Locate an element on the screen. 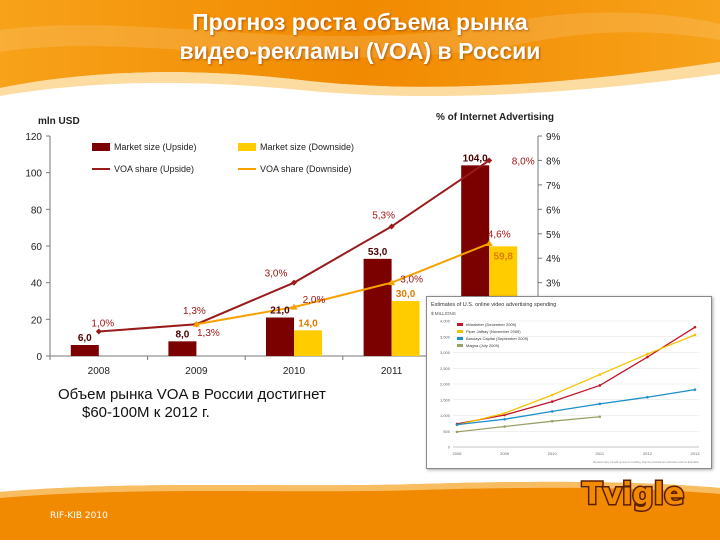 The width and height of the screenshot is (720, 545). y2-tick-label: 3% is located at coordinates (553, 284).